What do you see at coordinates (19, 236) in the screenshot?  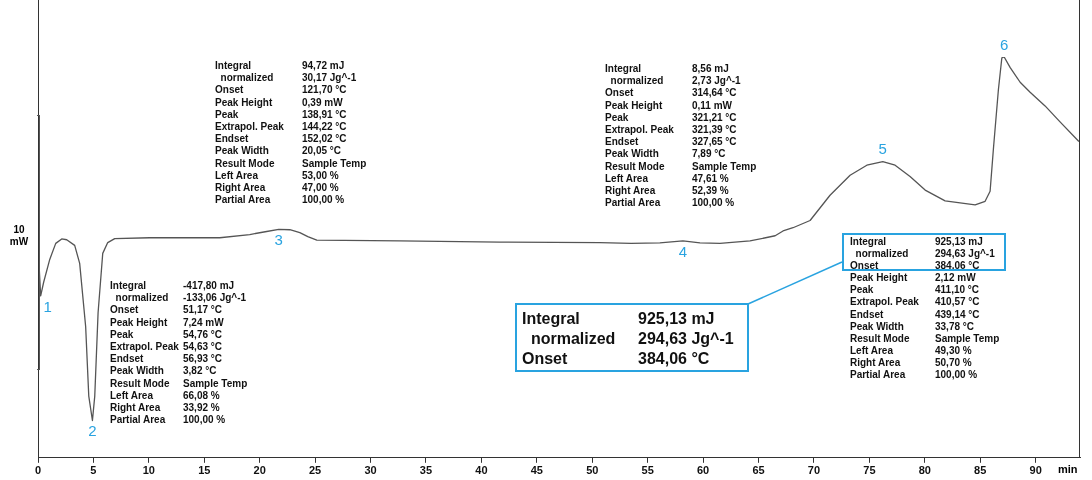 I see `y-axis-title: 10 mW` at bounding box center [19, 236].